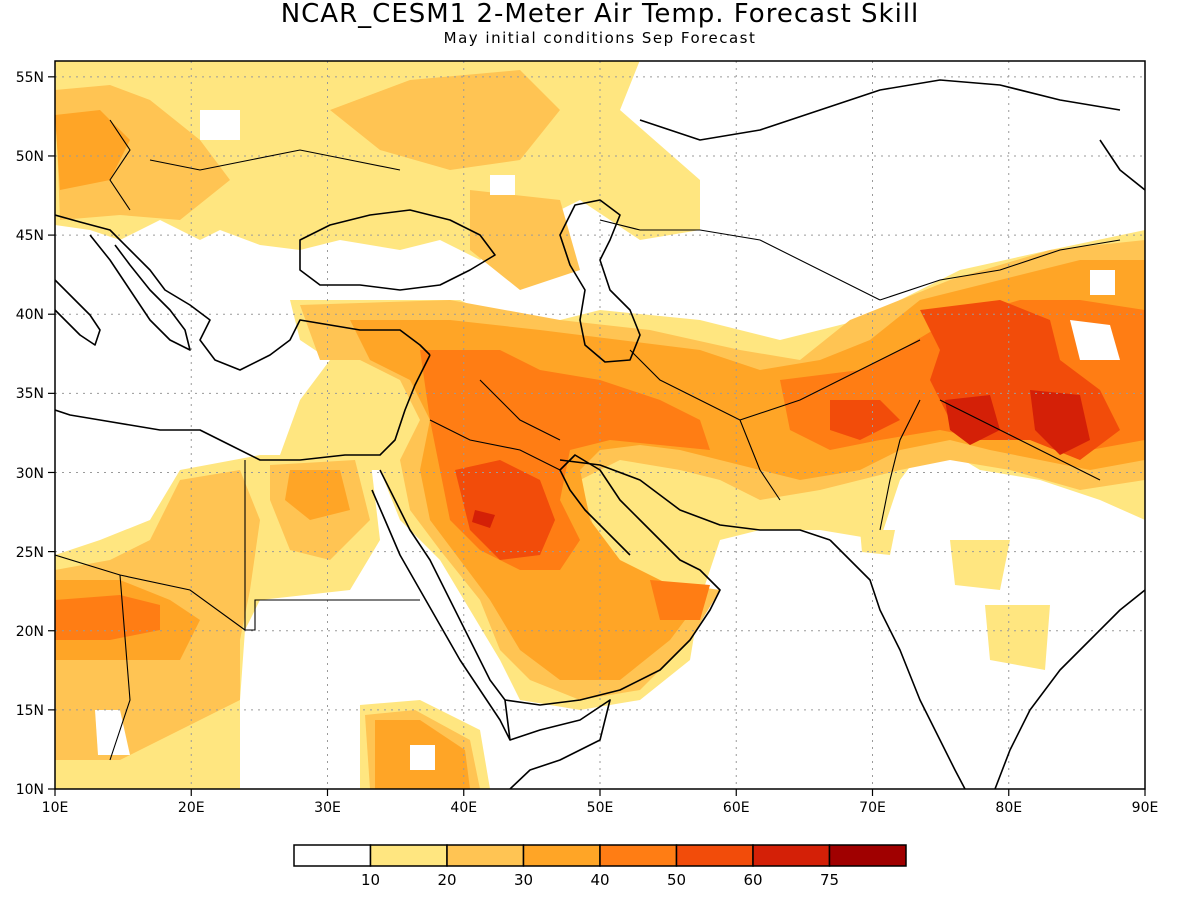 The width and height of the screenshot is (1200, 900). I want to click on x-tick-label: 70E, so click(872, 808).